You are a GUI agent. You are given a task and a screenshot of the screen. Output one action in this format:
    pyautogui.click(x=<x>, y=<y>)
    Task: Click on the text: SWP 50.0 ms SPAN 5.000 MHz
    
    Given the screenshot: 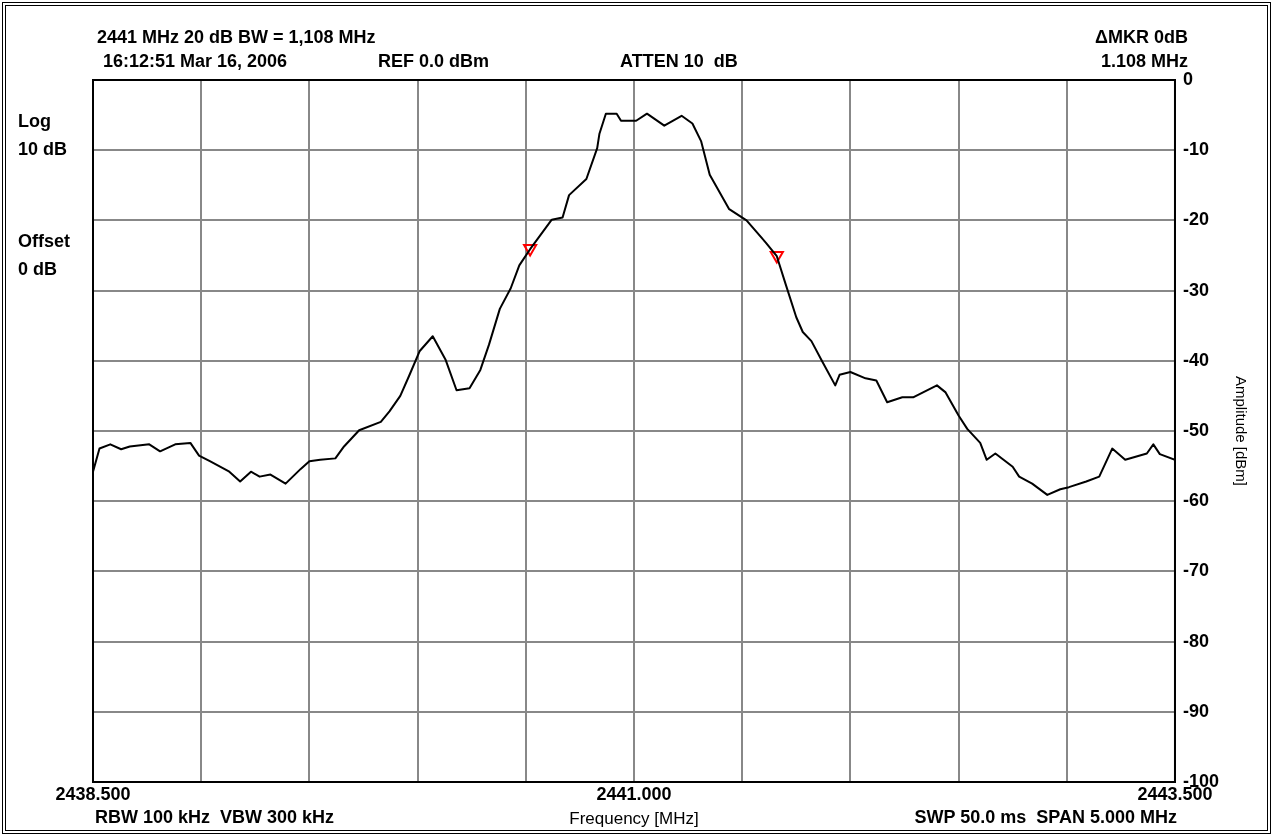 What is the action you would take?
    pyautogui.click(x=1045, y=816)
    